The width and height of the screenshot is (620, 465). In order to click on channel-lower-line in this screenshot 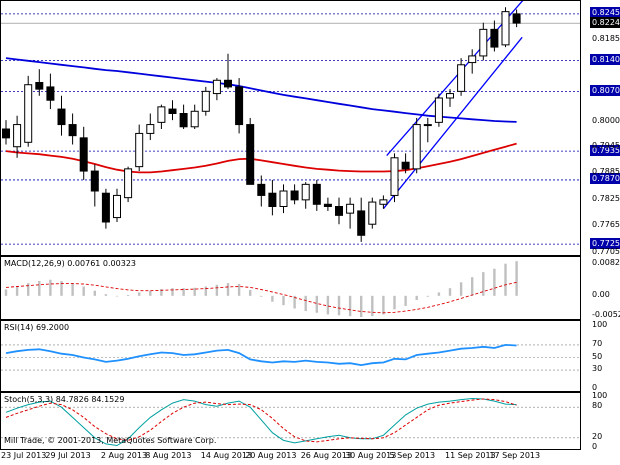, I will do `click(452, 123)`.